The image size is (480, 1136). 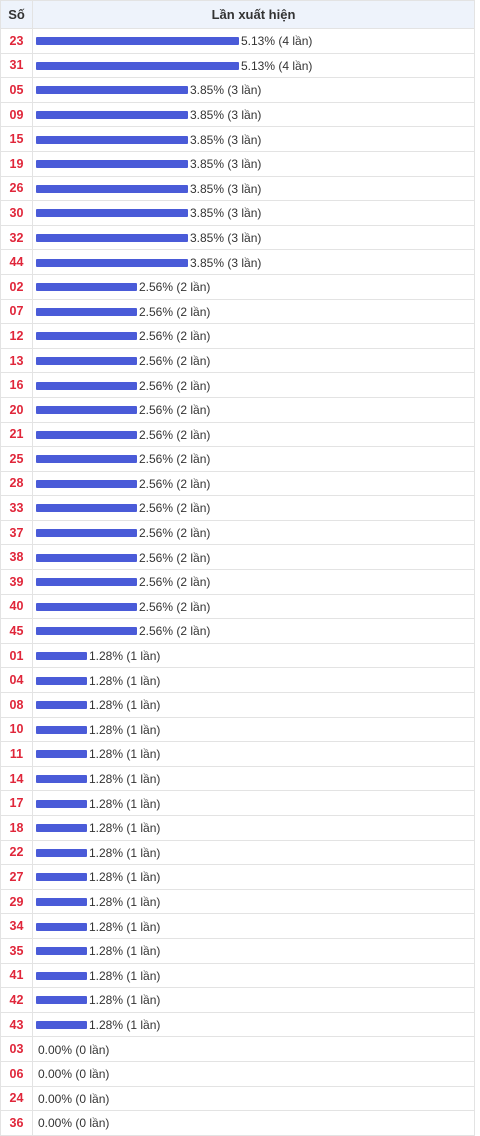 I want to click on table-row: 15 3.85% (3 lần), so click(x=237, y=139).